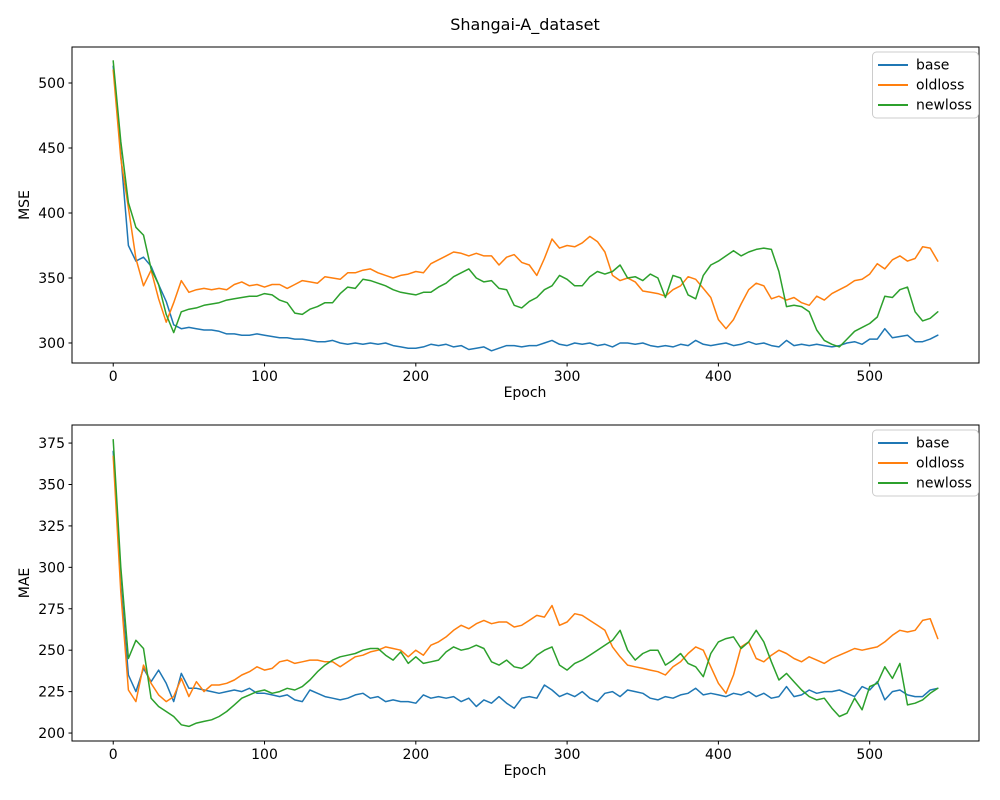 This screenshot has height=800, width=1000. I want to click on y-tick-label: 200, so click(51, 734).